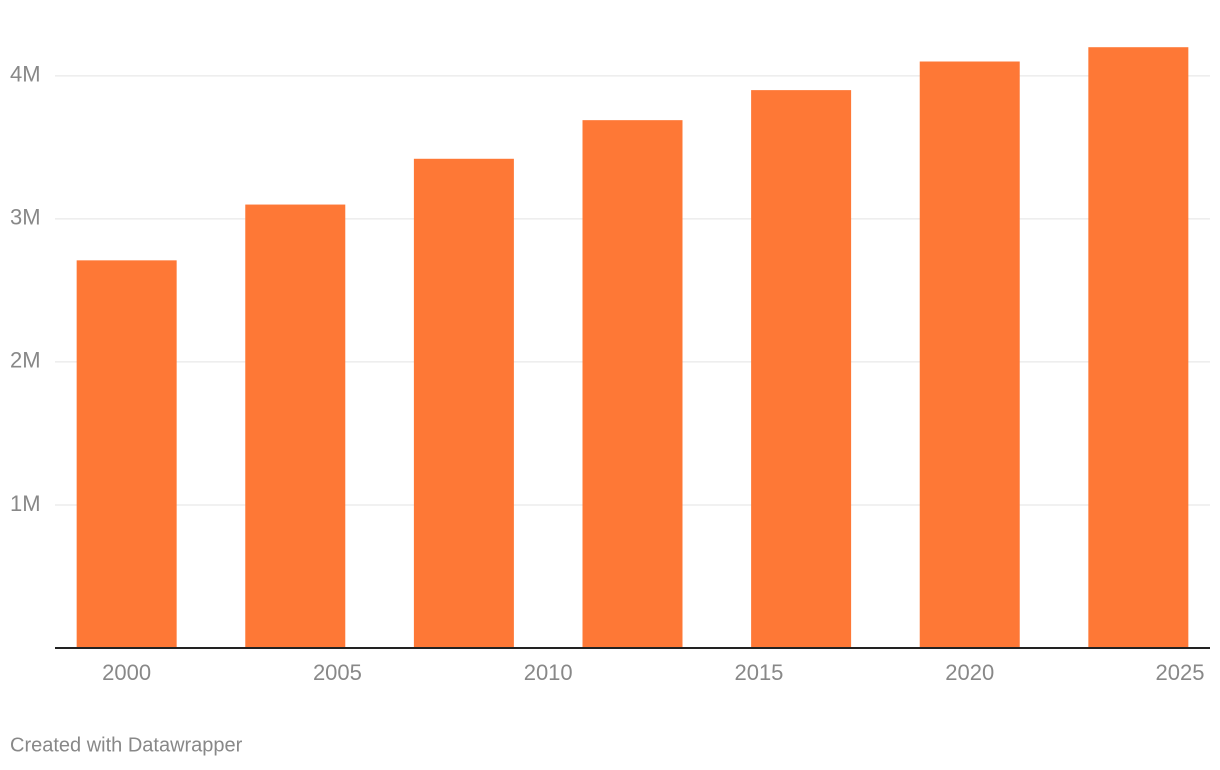 This screenshot has width=1220, height=770. What do you see at coordinates (25, 74) in the screenshot?
I see `y-tick-label: 4M` at bounding box center [25, 74].